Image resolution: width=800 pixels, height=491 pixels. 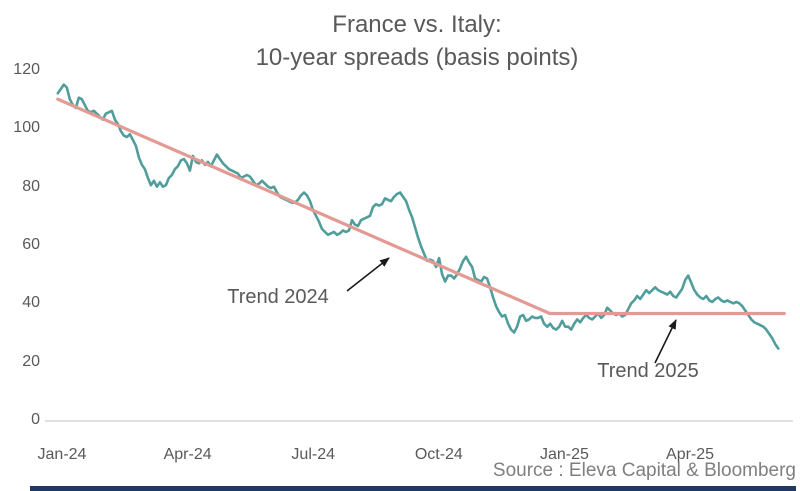 I want to click on annotation-trend-2025: Trend 2025, so click(x=648, y=371).